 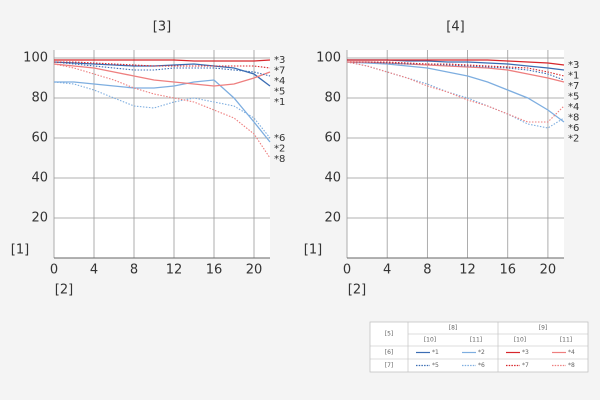 I want to click on table-frame, so click(x=479, y=347).